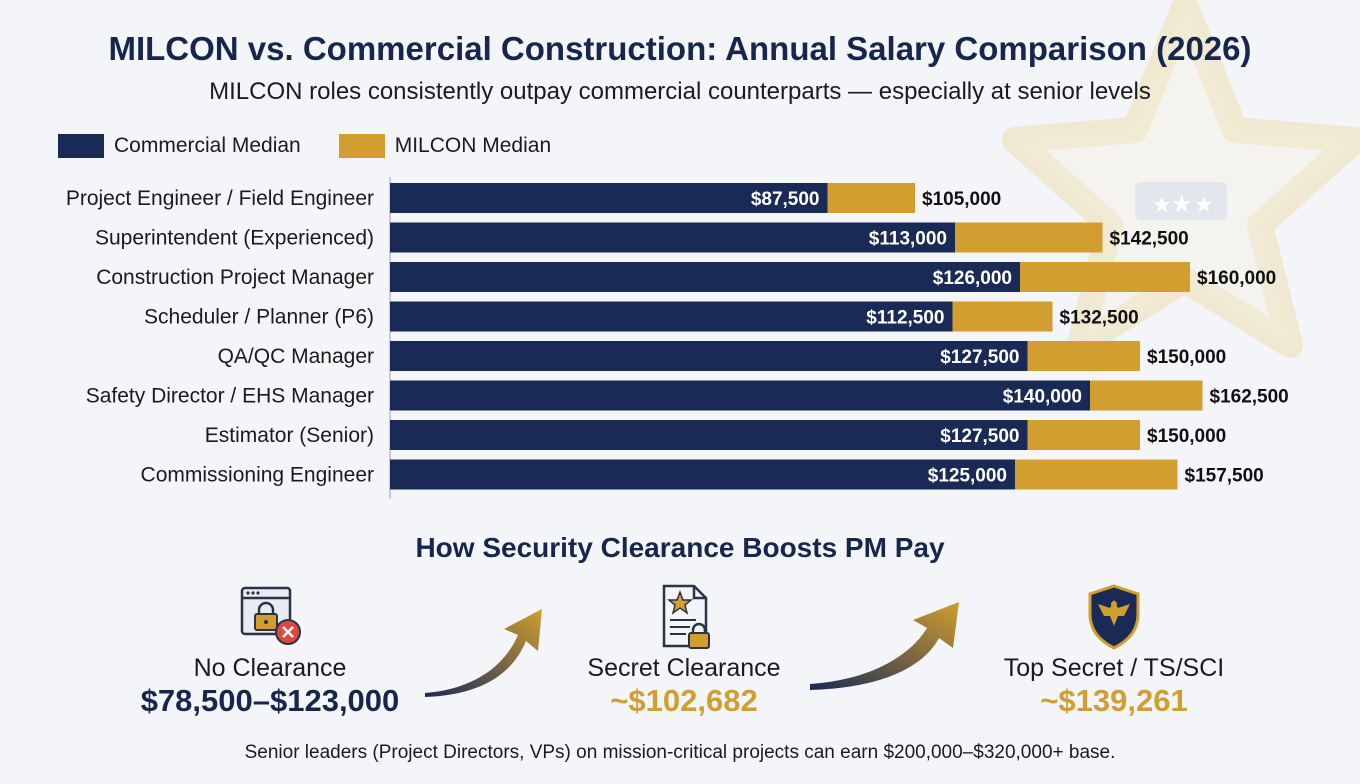 This screenshot has width=1360, height=784. I want to click on tier-salary: $78,500–$123,000, so click(270, 700).